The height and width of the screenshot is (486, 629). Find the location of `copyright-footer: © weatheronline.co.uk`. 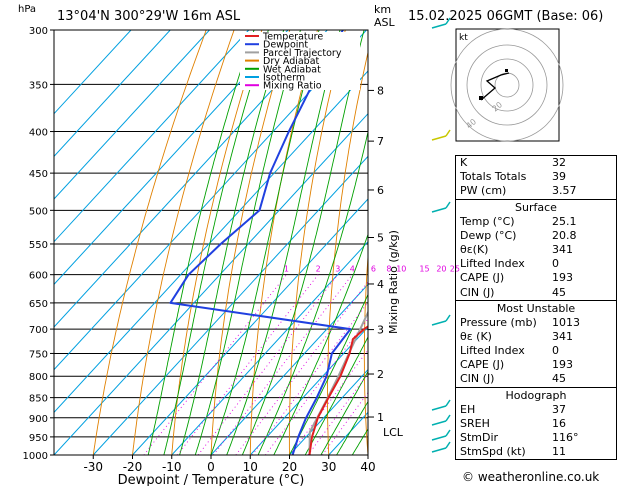

copyright-footer: © weatheronline.co.uk is located at coordinates (531, 477).